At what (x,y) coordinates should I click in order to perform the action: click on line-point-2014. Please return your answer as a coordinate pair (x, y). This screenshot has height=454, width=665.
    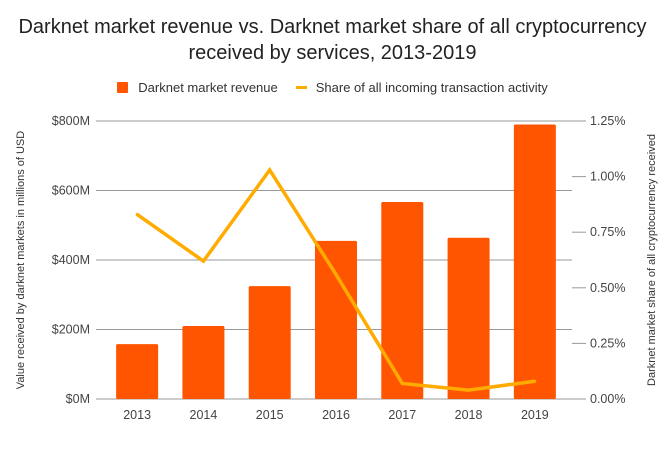
    Looking at the image, I should click on (203, 261).